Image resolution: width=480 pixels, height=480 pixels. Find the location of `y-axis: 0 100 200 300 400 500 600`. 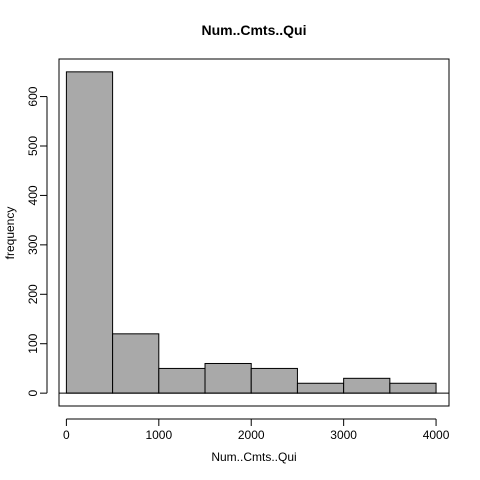

y-axis: 0 100 200 300 400 500 600 is located at coordinates (37, 241).